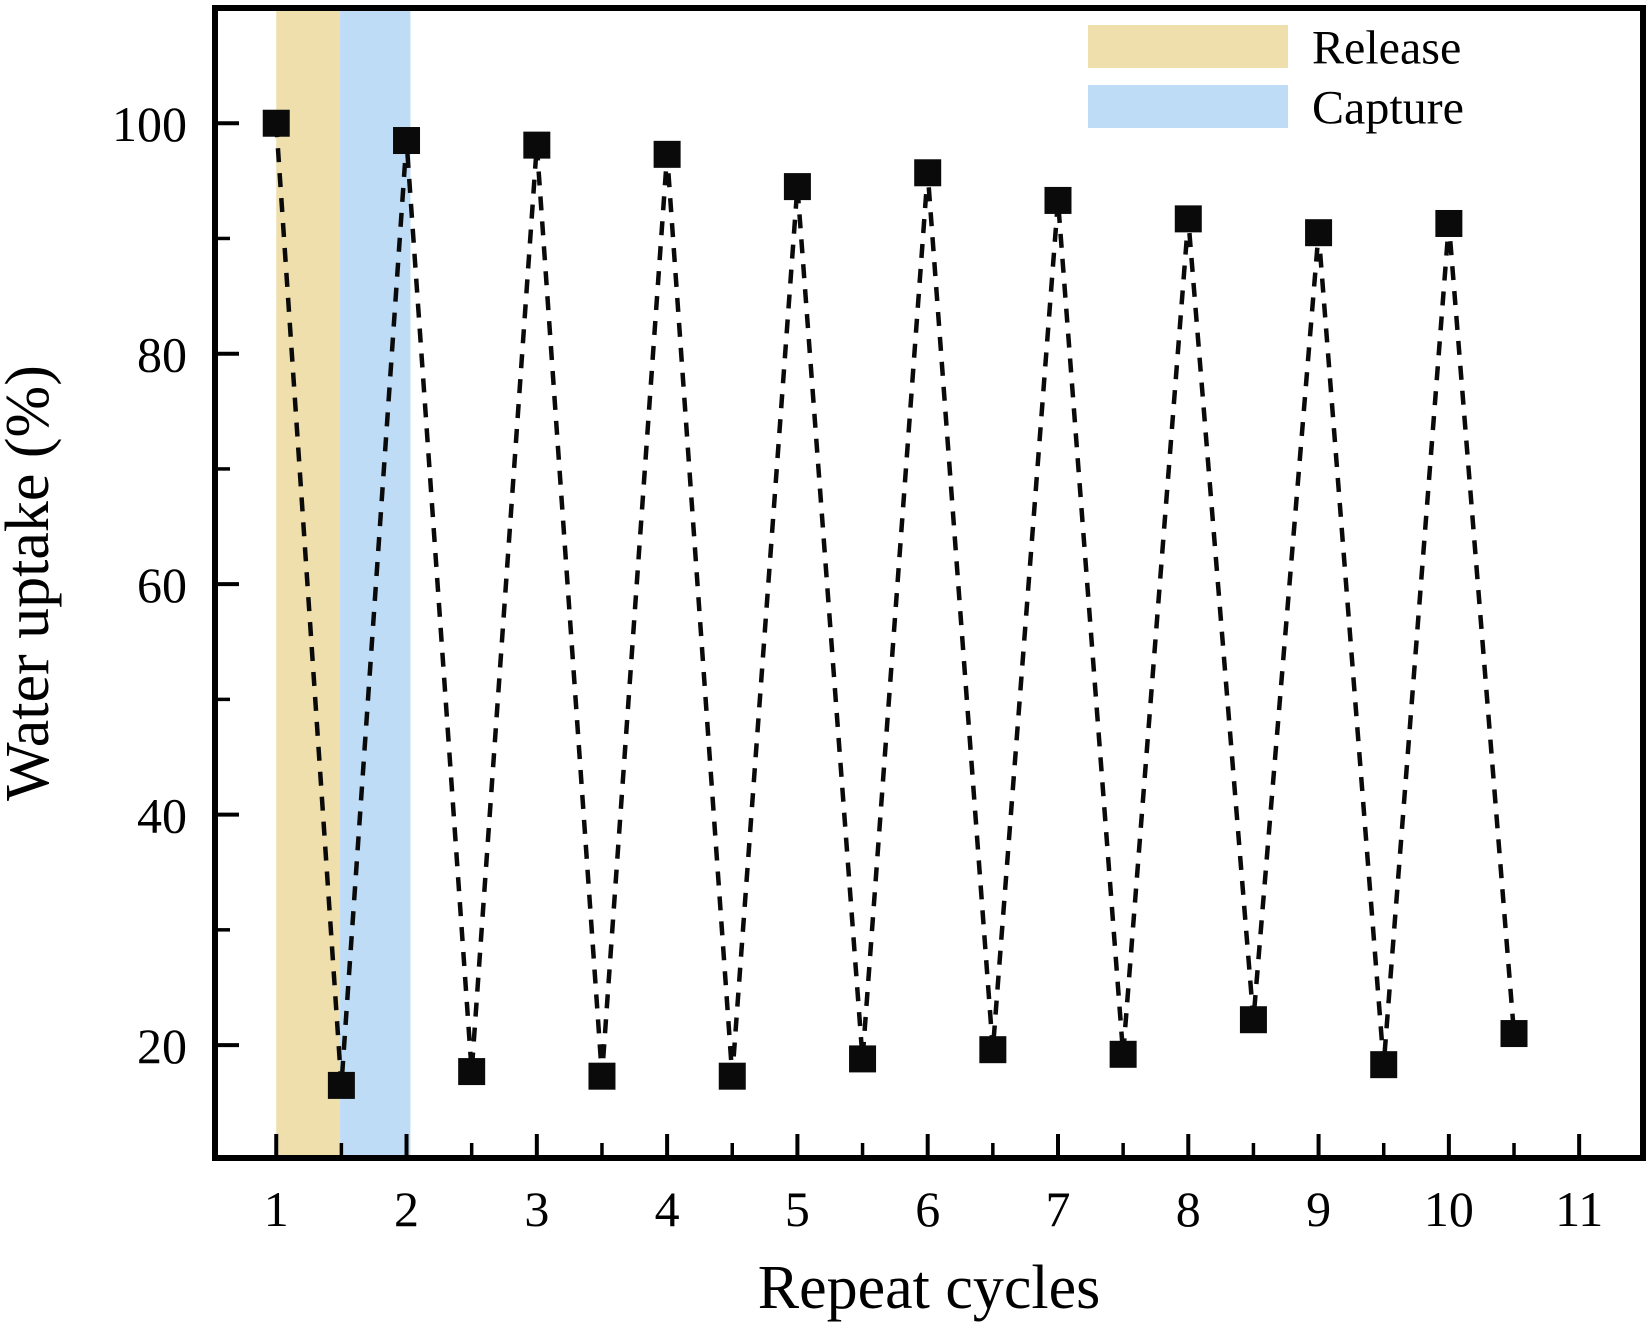  Describe the element at coordinates (1188, 106) in the screenshot. I see `legend-swatch-capture` at that location.